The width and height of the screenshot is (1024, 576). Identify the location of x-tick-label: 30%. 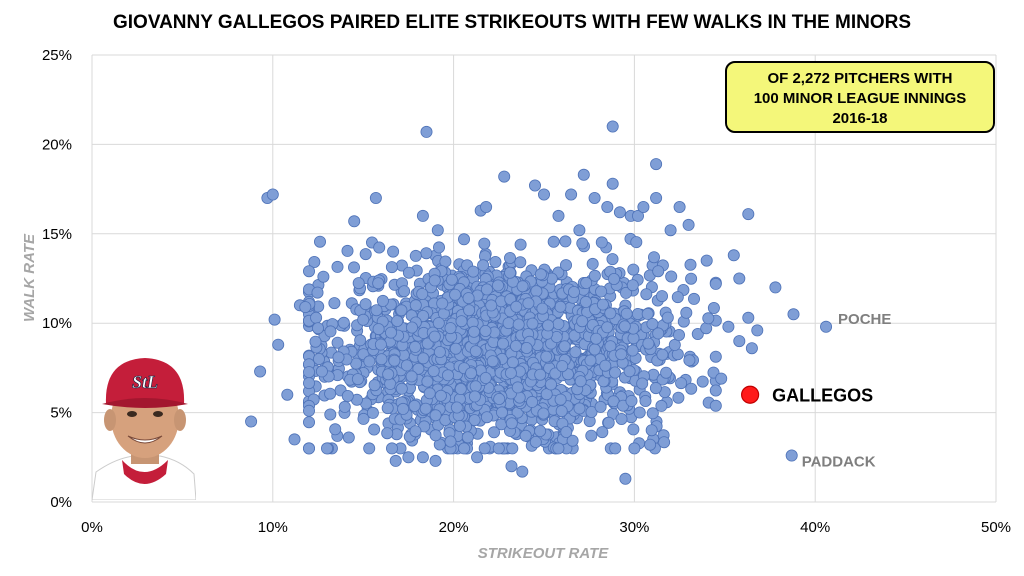
(634, 527).